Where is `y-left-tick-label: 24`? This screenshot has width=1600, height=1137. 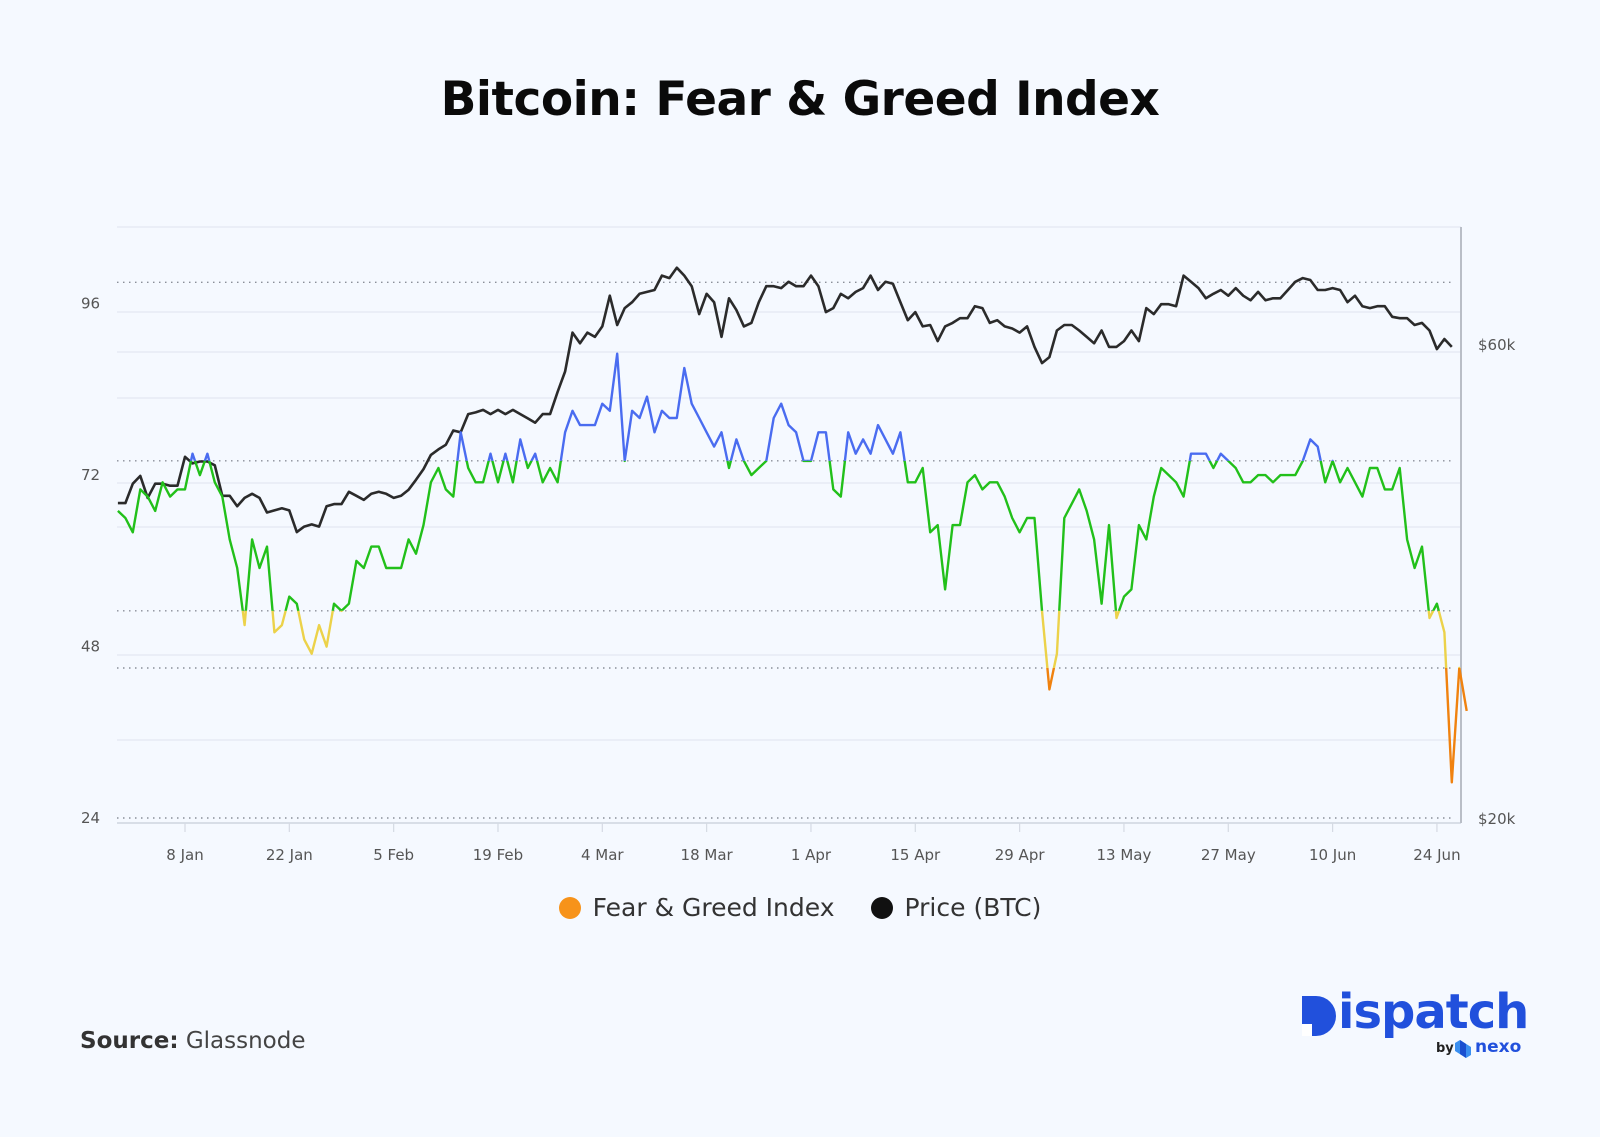 y-left-tick-label: 24 is located at coordinates (90, 818).